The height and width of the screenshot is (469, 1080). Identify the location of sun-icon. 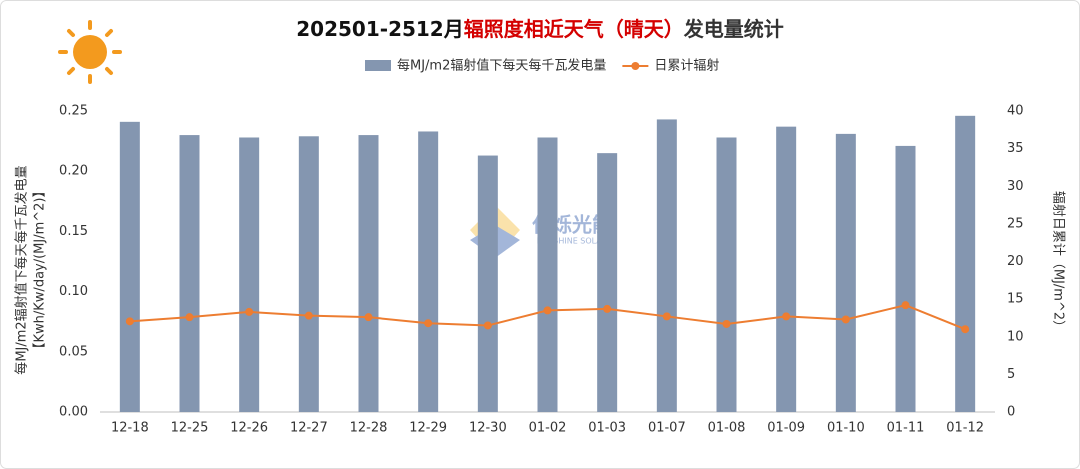
(90, 52).